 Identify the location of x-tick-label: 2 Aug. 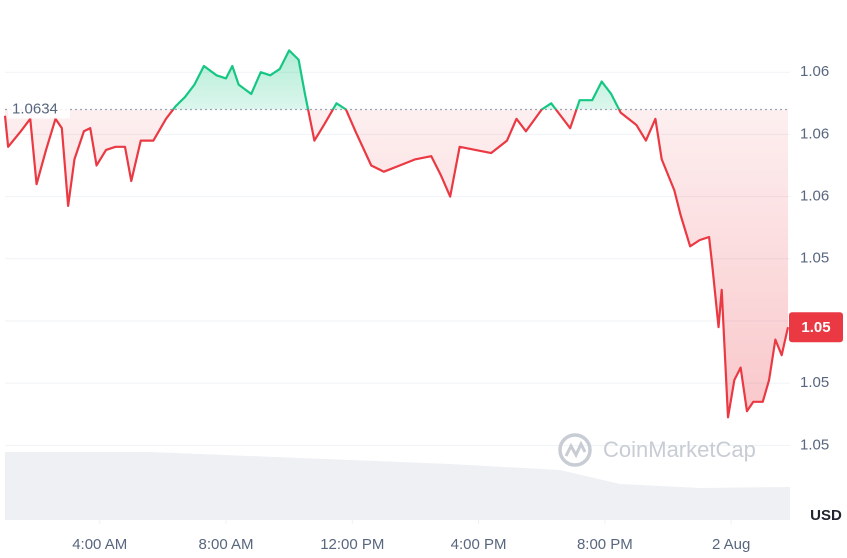
(731, 544).